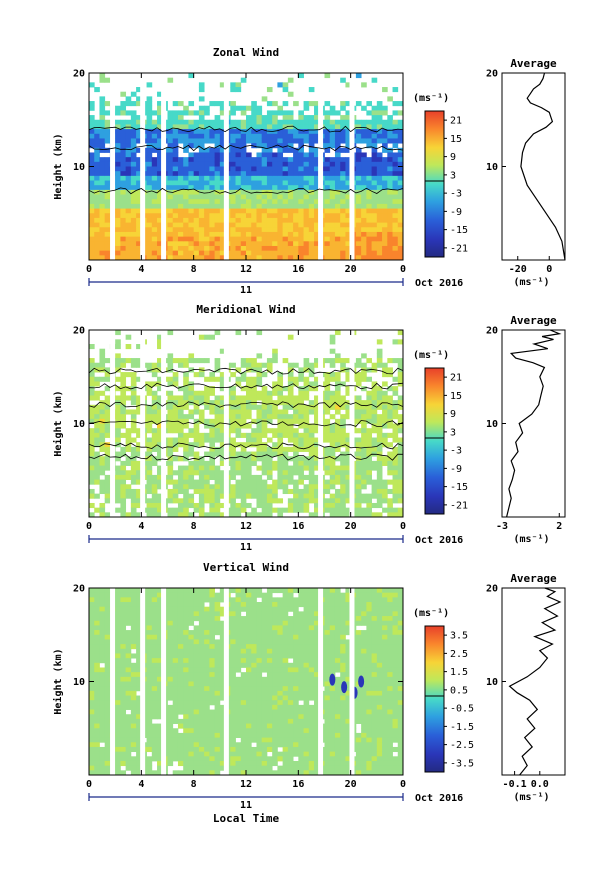 Image resolution: width=616 pixels, height=873 pixels. What do you see at coordinates (246, 405) in the screenshot?
I see `contour-line` at bounding box center [246, 405].